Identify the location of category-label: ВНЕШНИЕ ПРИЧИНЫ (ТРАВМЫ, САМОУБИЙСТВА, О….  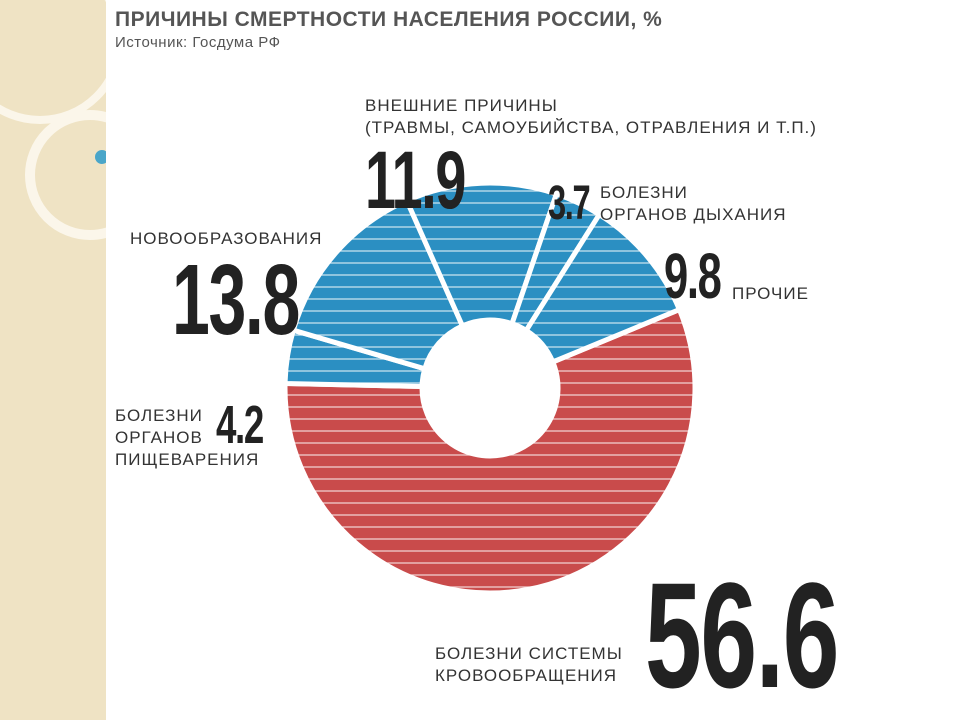
(591, 116).